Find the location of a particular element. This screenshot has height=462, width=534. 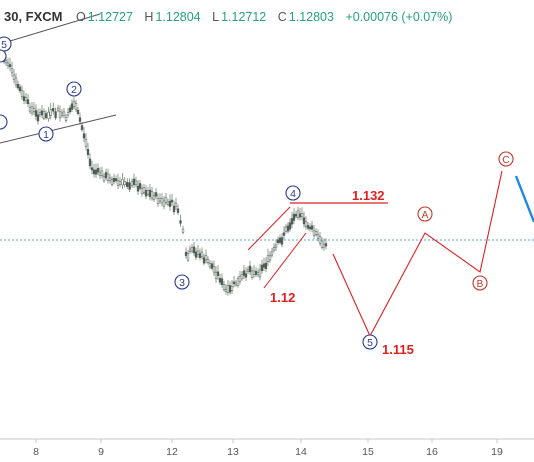

high-value: 1.12804 is located at coordinates (178, 17).